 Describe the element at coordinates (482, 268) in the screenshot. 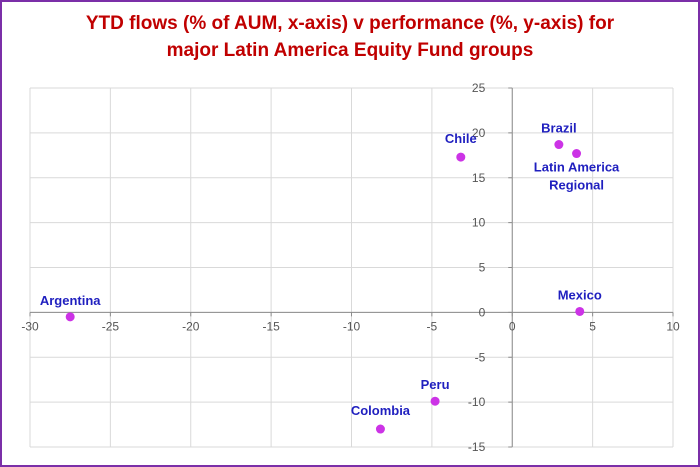

I see `y-tick-label: 5` at that location.